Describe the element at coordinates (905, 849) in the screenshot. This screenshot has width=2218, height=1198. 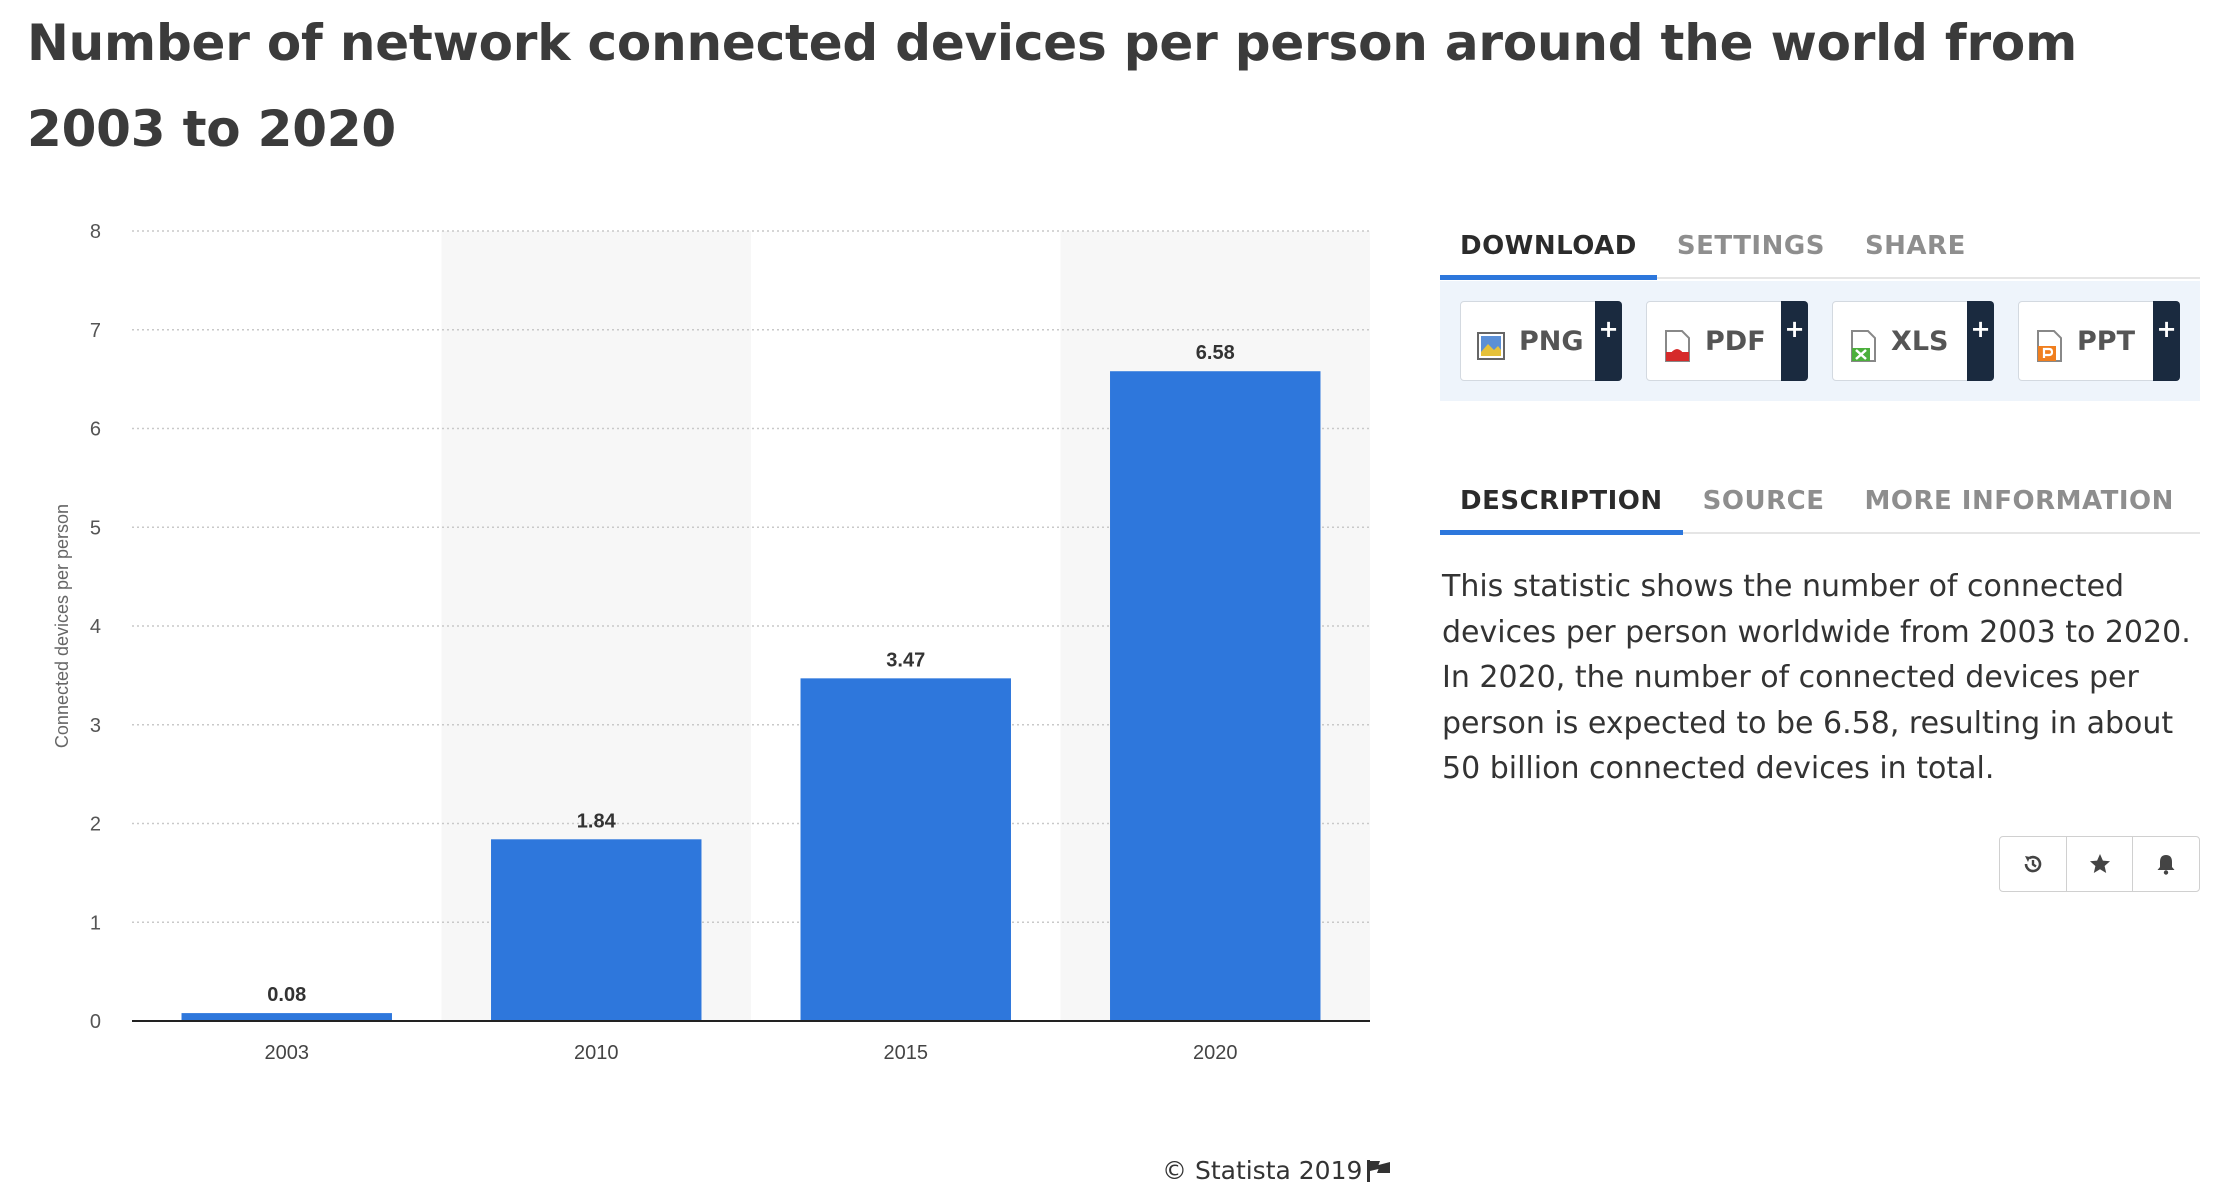
I see `bar-2015` at that location.